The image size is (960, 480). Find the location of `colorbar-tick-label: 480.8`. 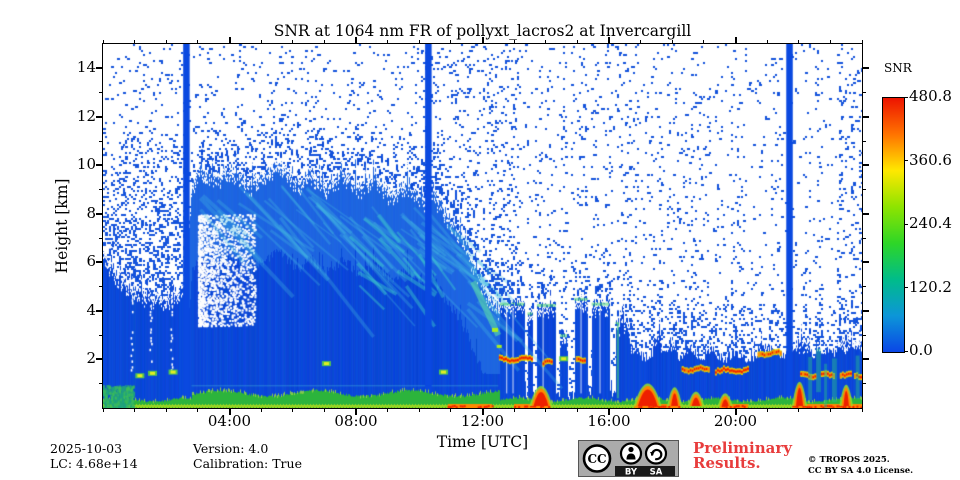

colorbar-tick-label: 480.8 is located at coordinates (930, 96).